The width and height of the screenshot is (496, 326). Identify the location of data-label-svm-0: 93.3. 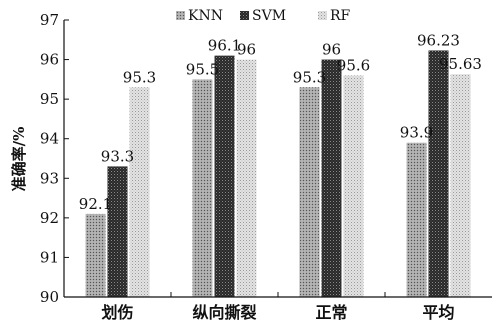
(117, 156).